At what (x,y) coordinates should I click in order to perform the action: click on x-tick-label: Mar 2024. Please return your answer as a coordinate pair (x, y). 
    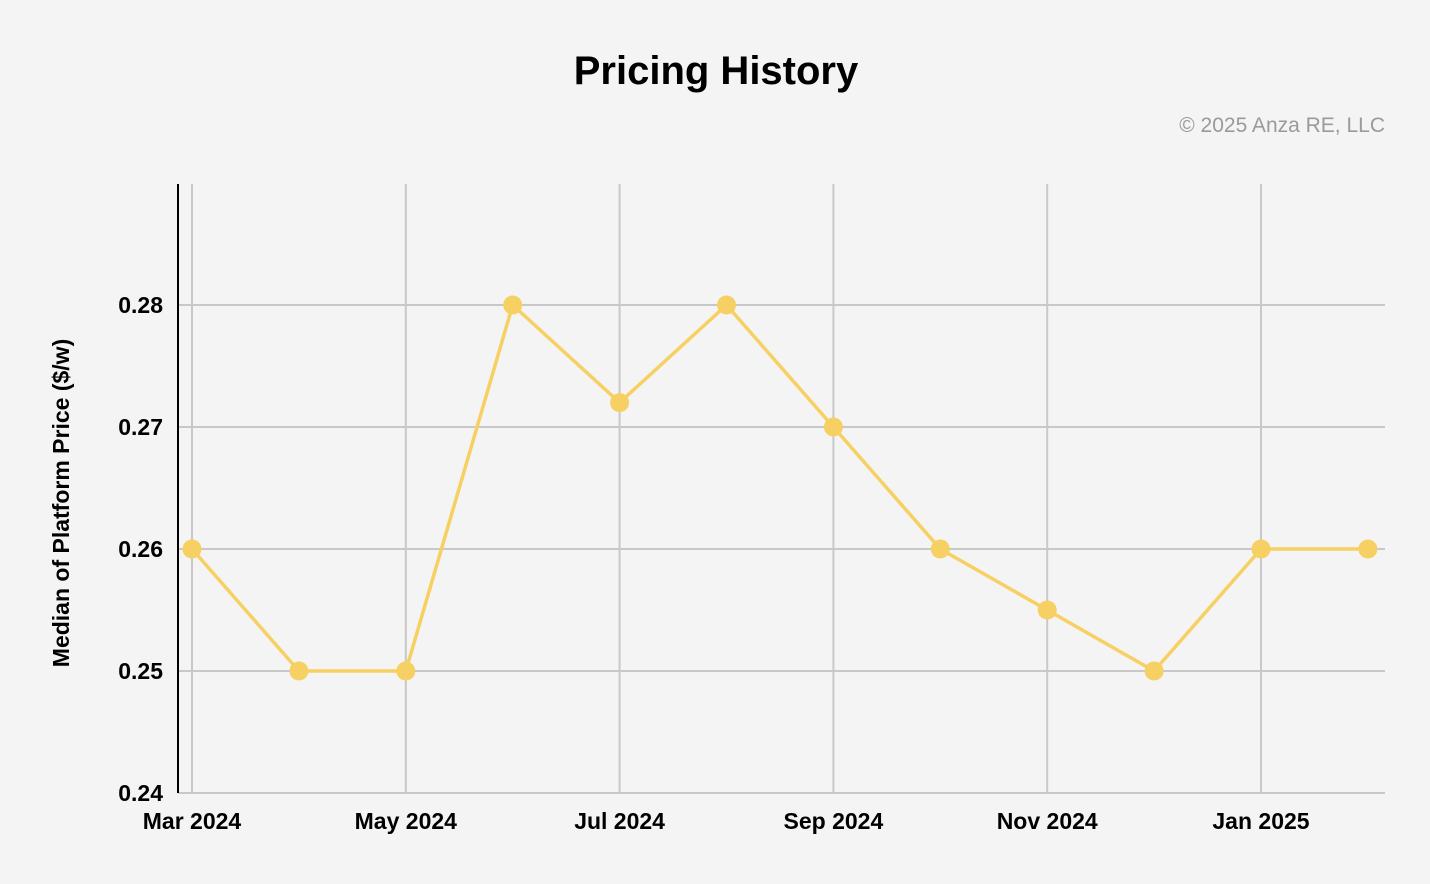
    Looking at the image, I should click on (192, 821).